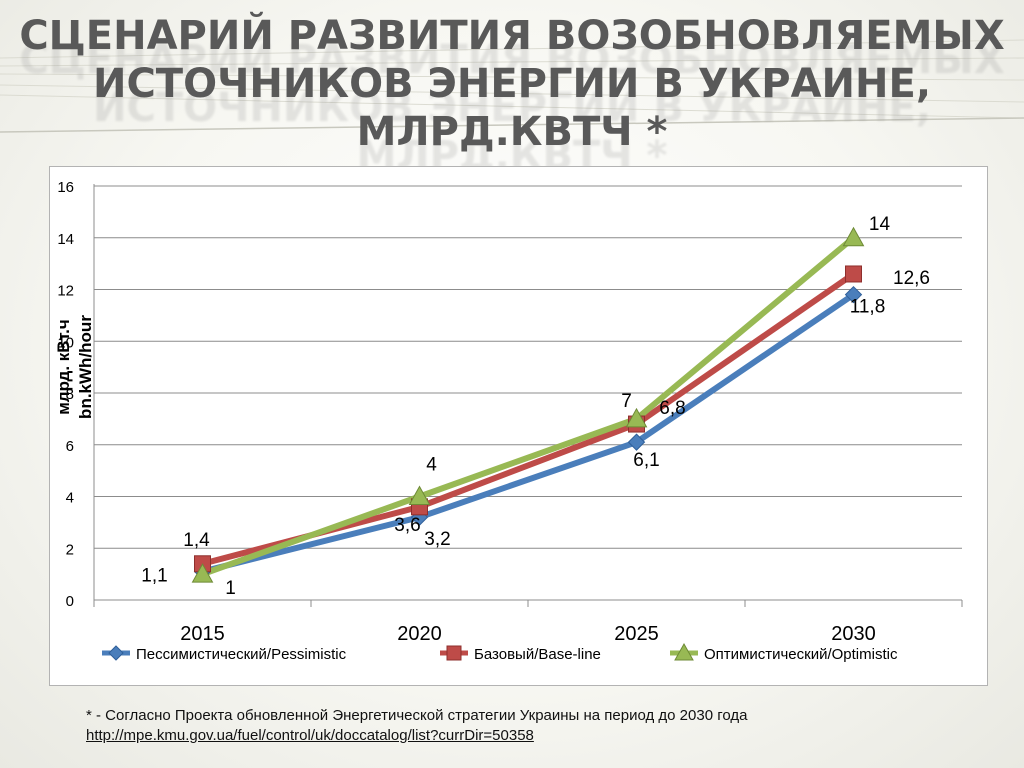  What do you see at coordinates (646, 460) in the screenshot?
I see `data-label-s0-2: 6,1` at bounding box center [646, 460].